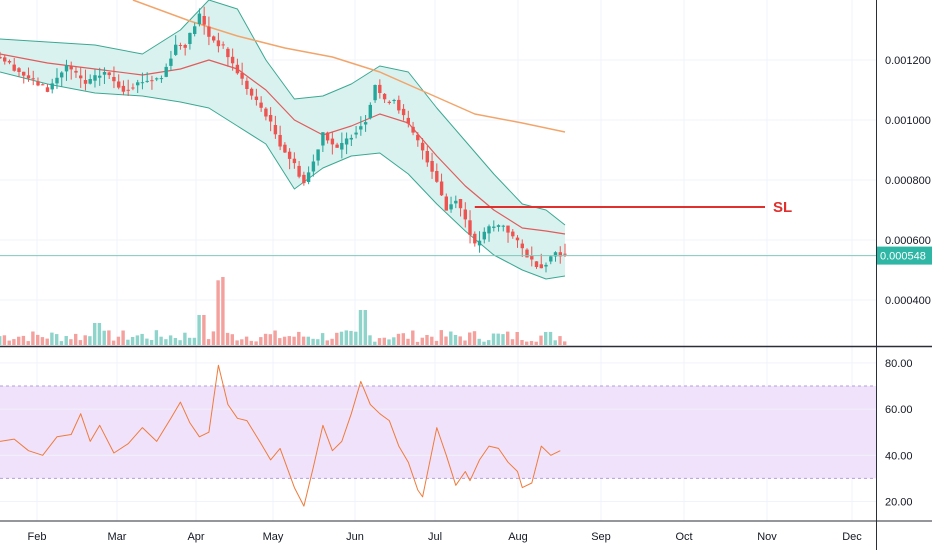 The height and width of the screenshot is (550, 932). I want to click on month-tick-label: May, so click(273, 537).